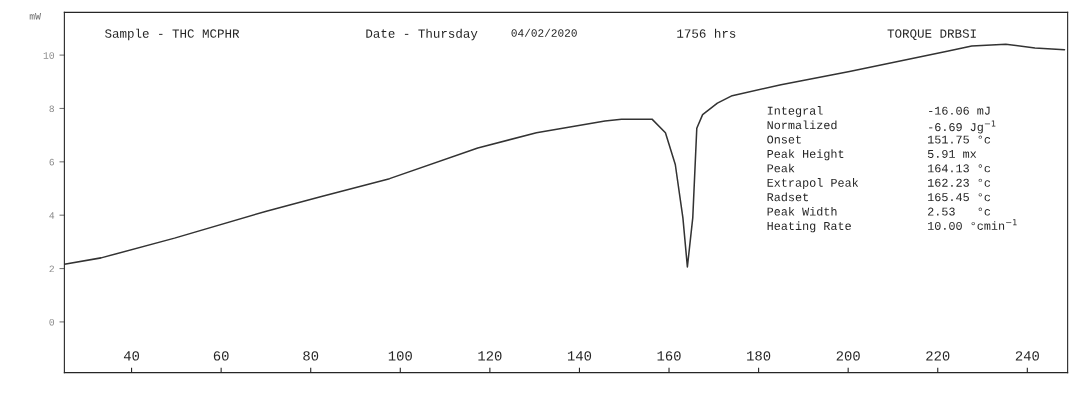 The height and width of the screenshot is (414, 1073). Describe the element at coordinates (35, 16) in the screenshot. I see `y-axis-title: mW` at that location.